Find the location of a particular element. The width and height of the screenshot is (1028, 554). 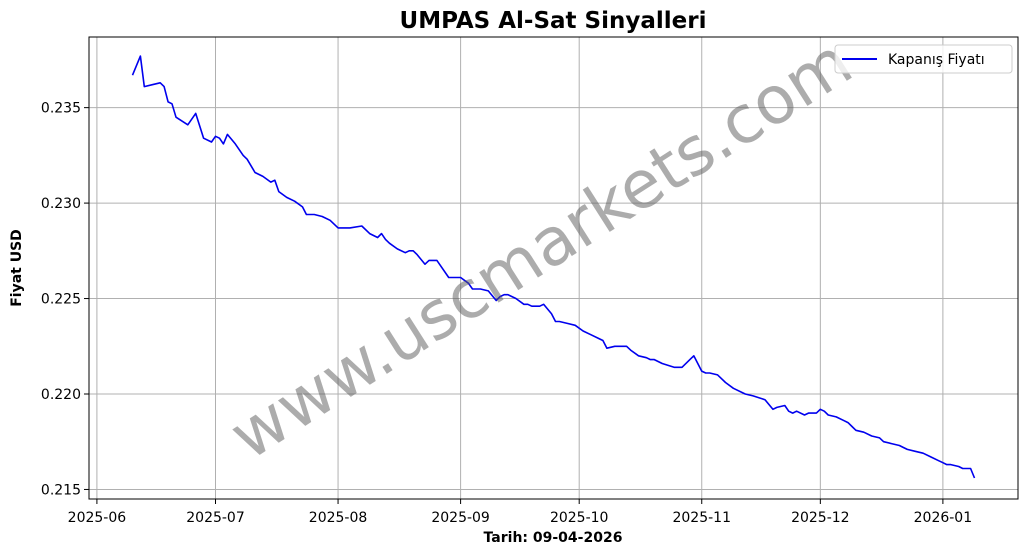

x-tick-label: 2025-11 is located at coordinates (701, 518).